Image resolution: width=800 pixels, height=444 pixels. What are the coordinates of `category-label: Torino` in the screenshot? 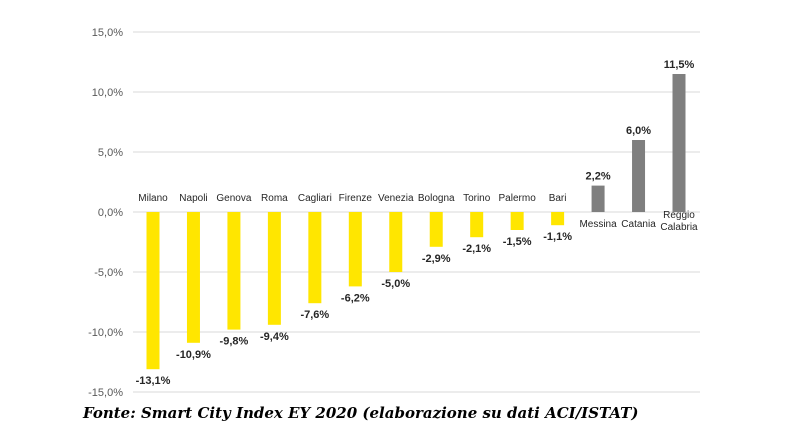 It's located at (477, 198).